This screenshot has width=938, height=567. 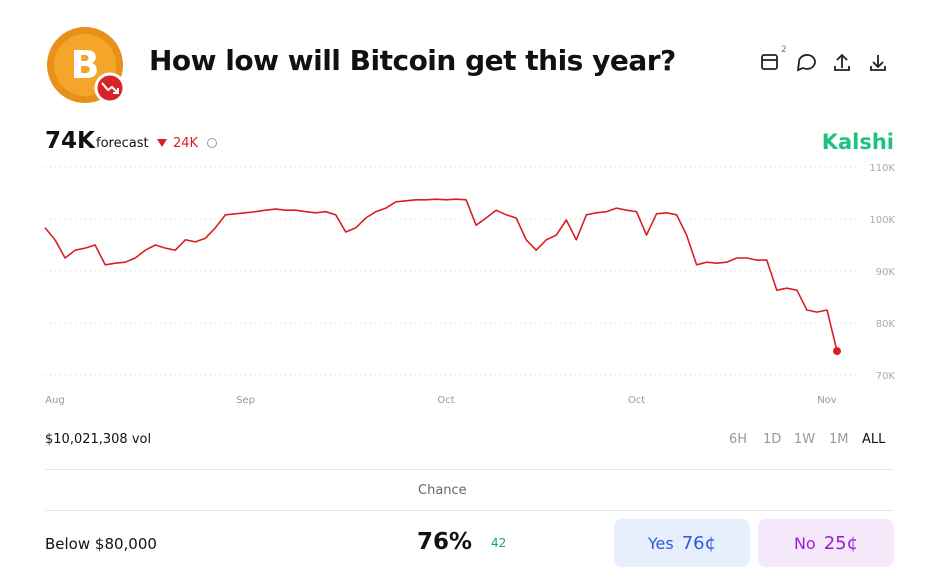 I want to click on y-tick-label: 110K, so click(x=882, y=168).